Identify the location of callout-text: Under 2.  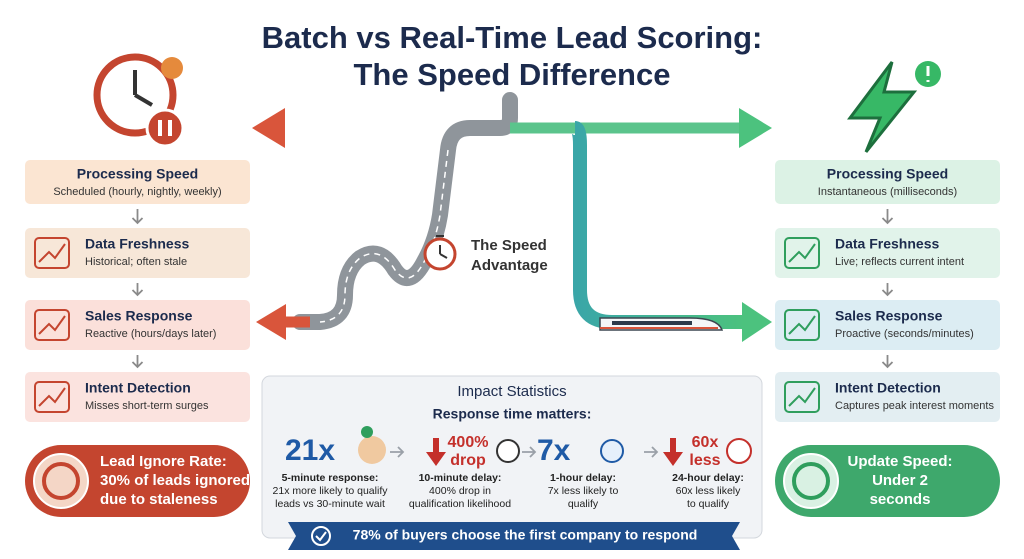
(900, 480).